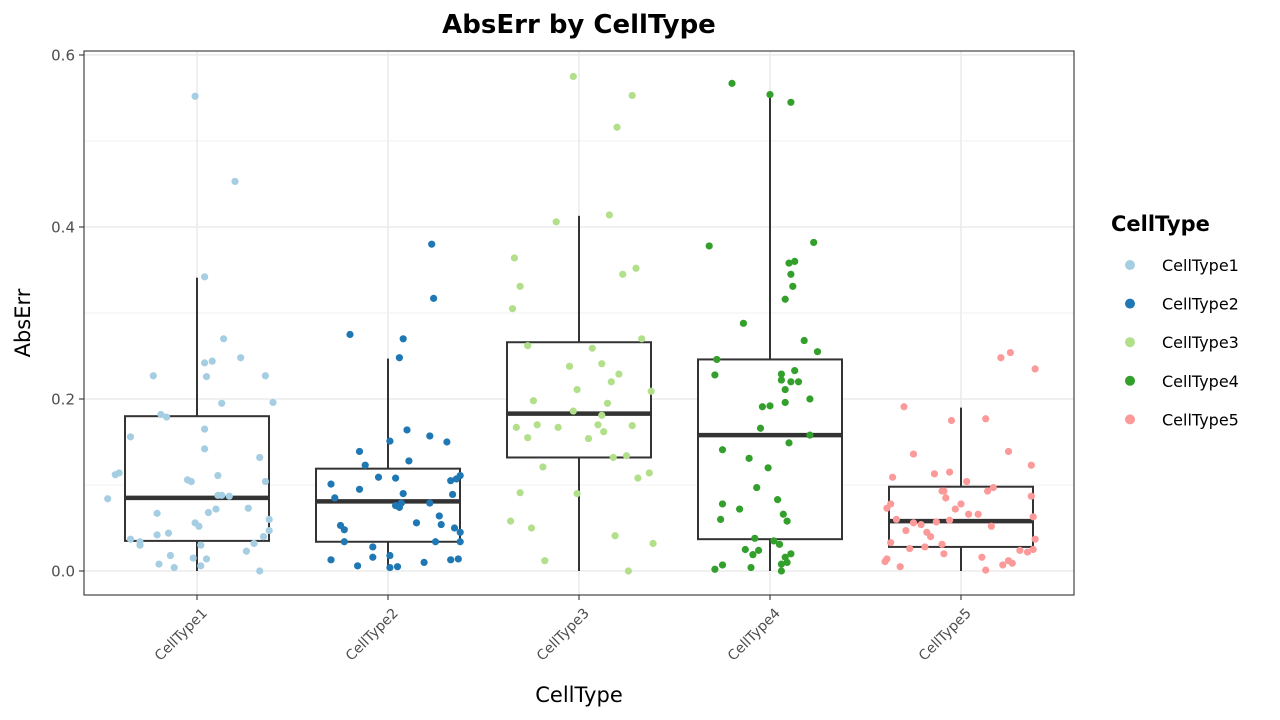 The height and width of the screenshot is (720, 1280). Describe the element at coordinates (1182, 265) in the screenshot. I see `legend-item-celltype1: CellType1` at that location.